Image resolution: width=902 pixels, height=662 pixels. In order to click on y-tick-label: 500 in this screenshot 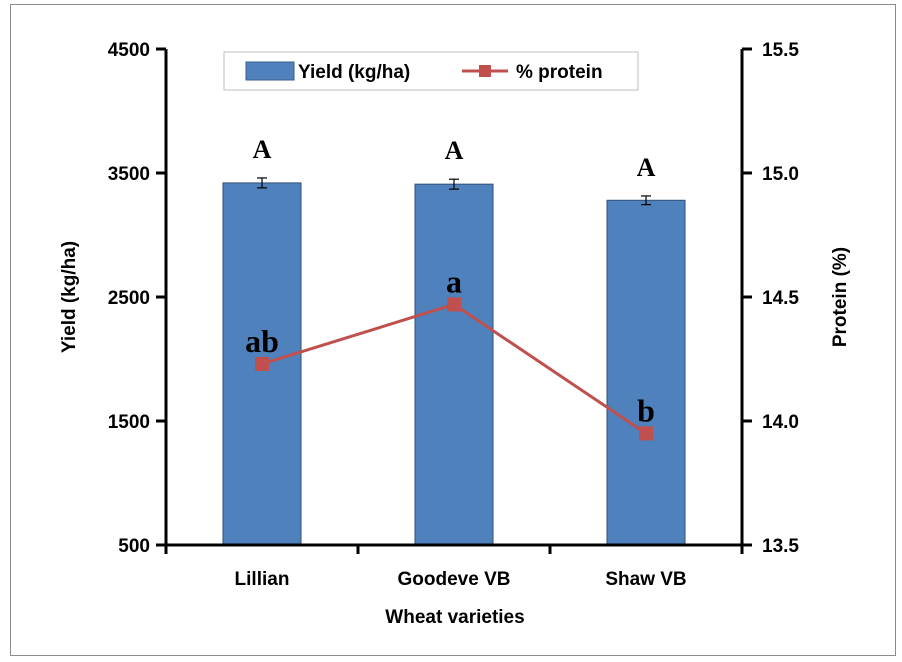, I will do `click(134, 546)`.